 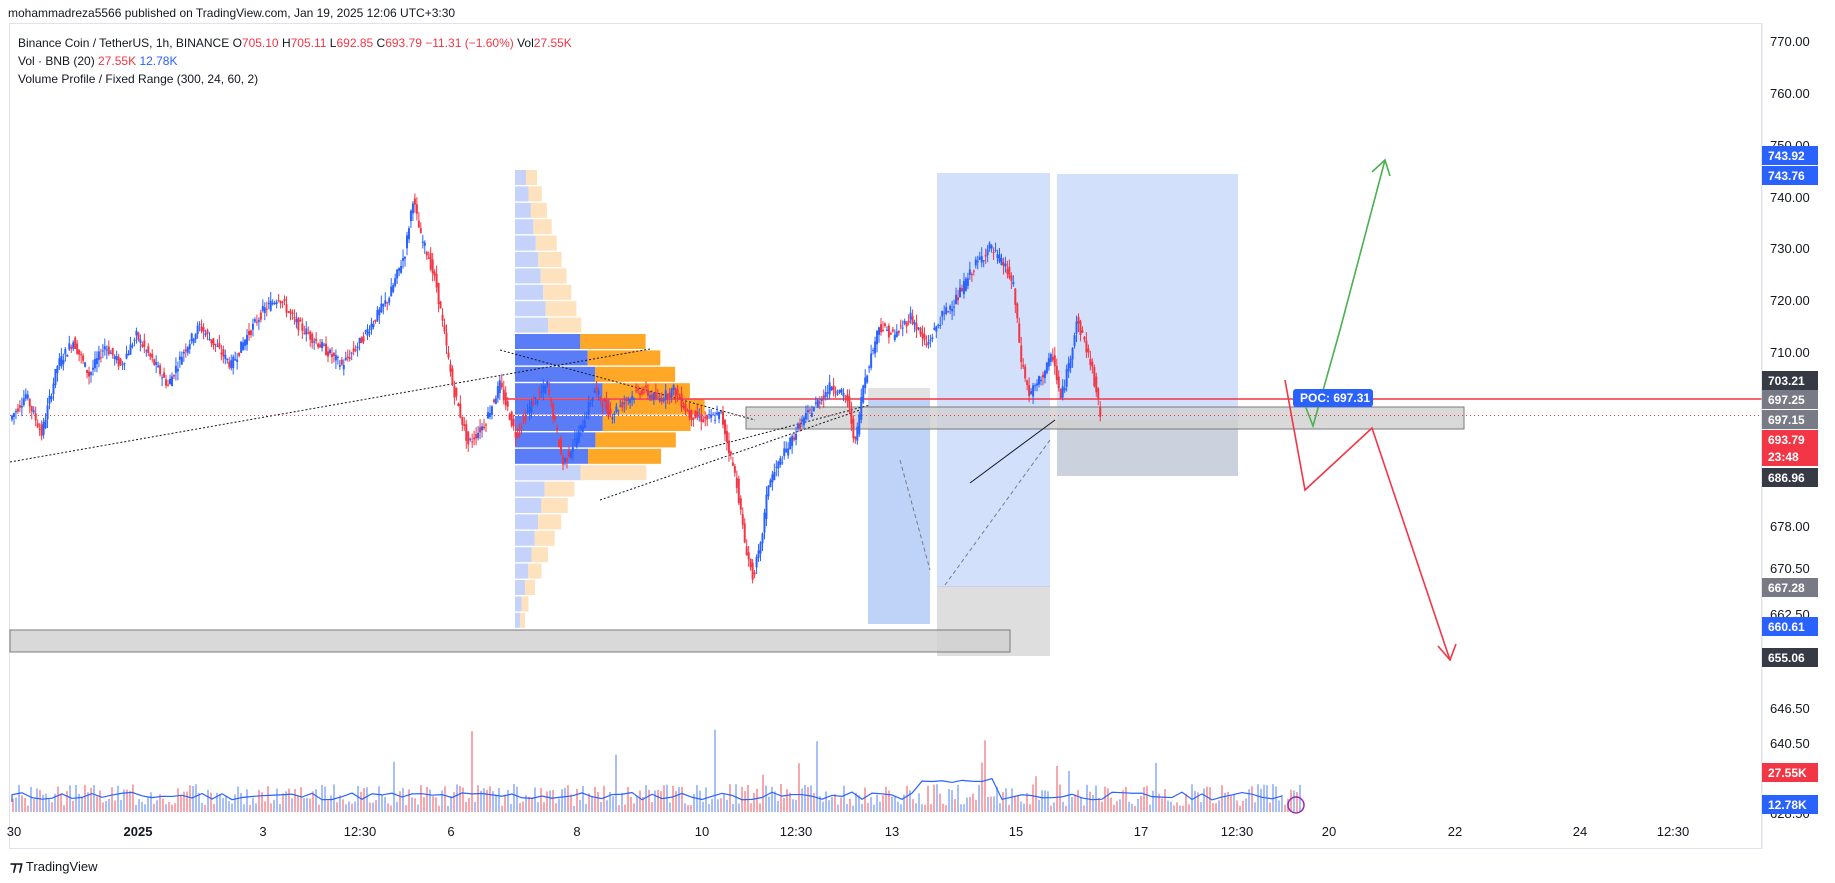 What do you see at coordinates (124, 43) in the screenshot?
I see `symbol-name: Binance Coin / TetherUS, 1h, BINANCE` at bounding box center [124, 43].